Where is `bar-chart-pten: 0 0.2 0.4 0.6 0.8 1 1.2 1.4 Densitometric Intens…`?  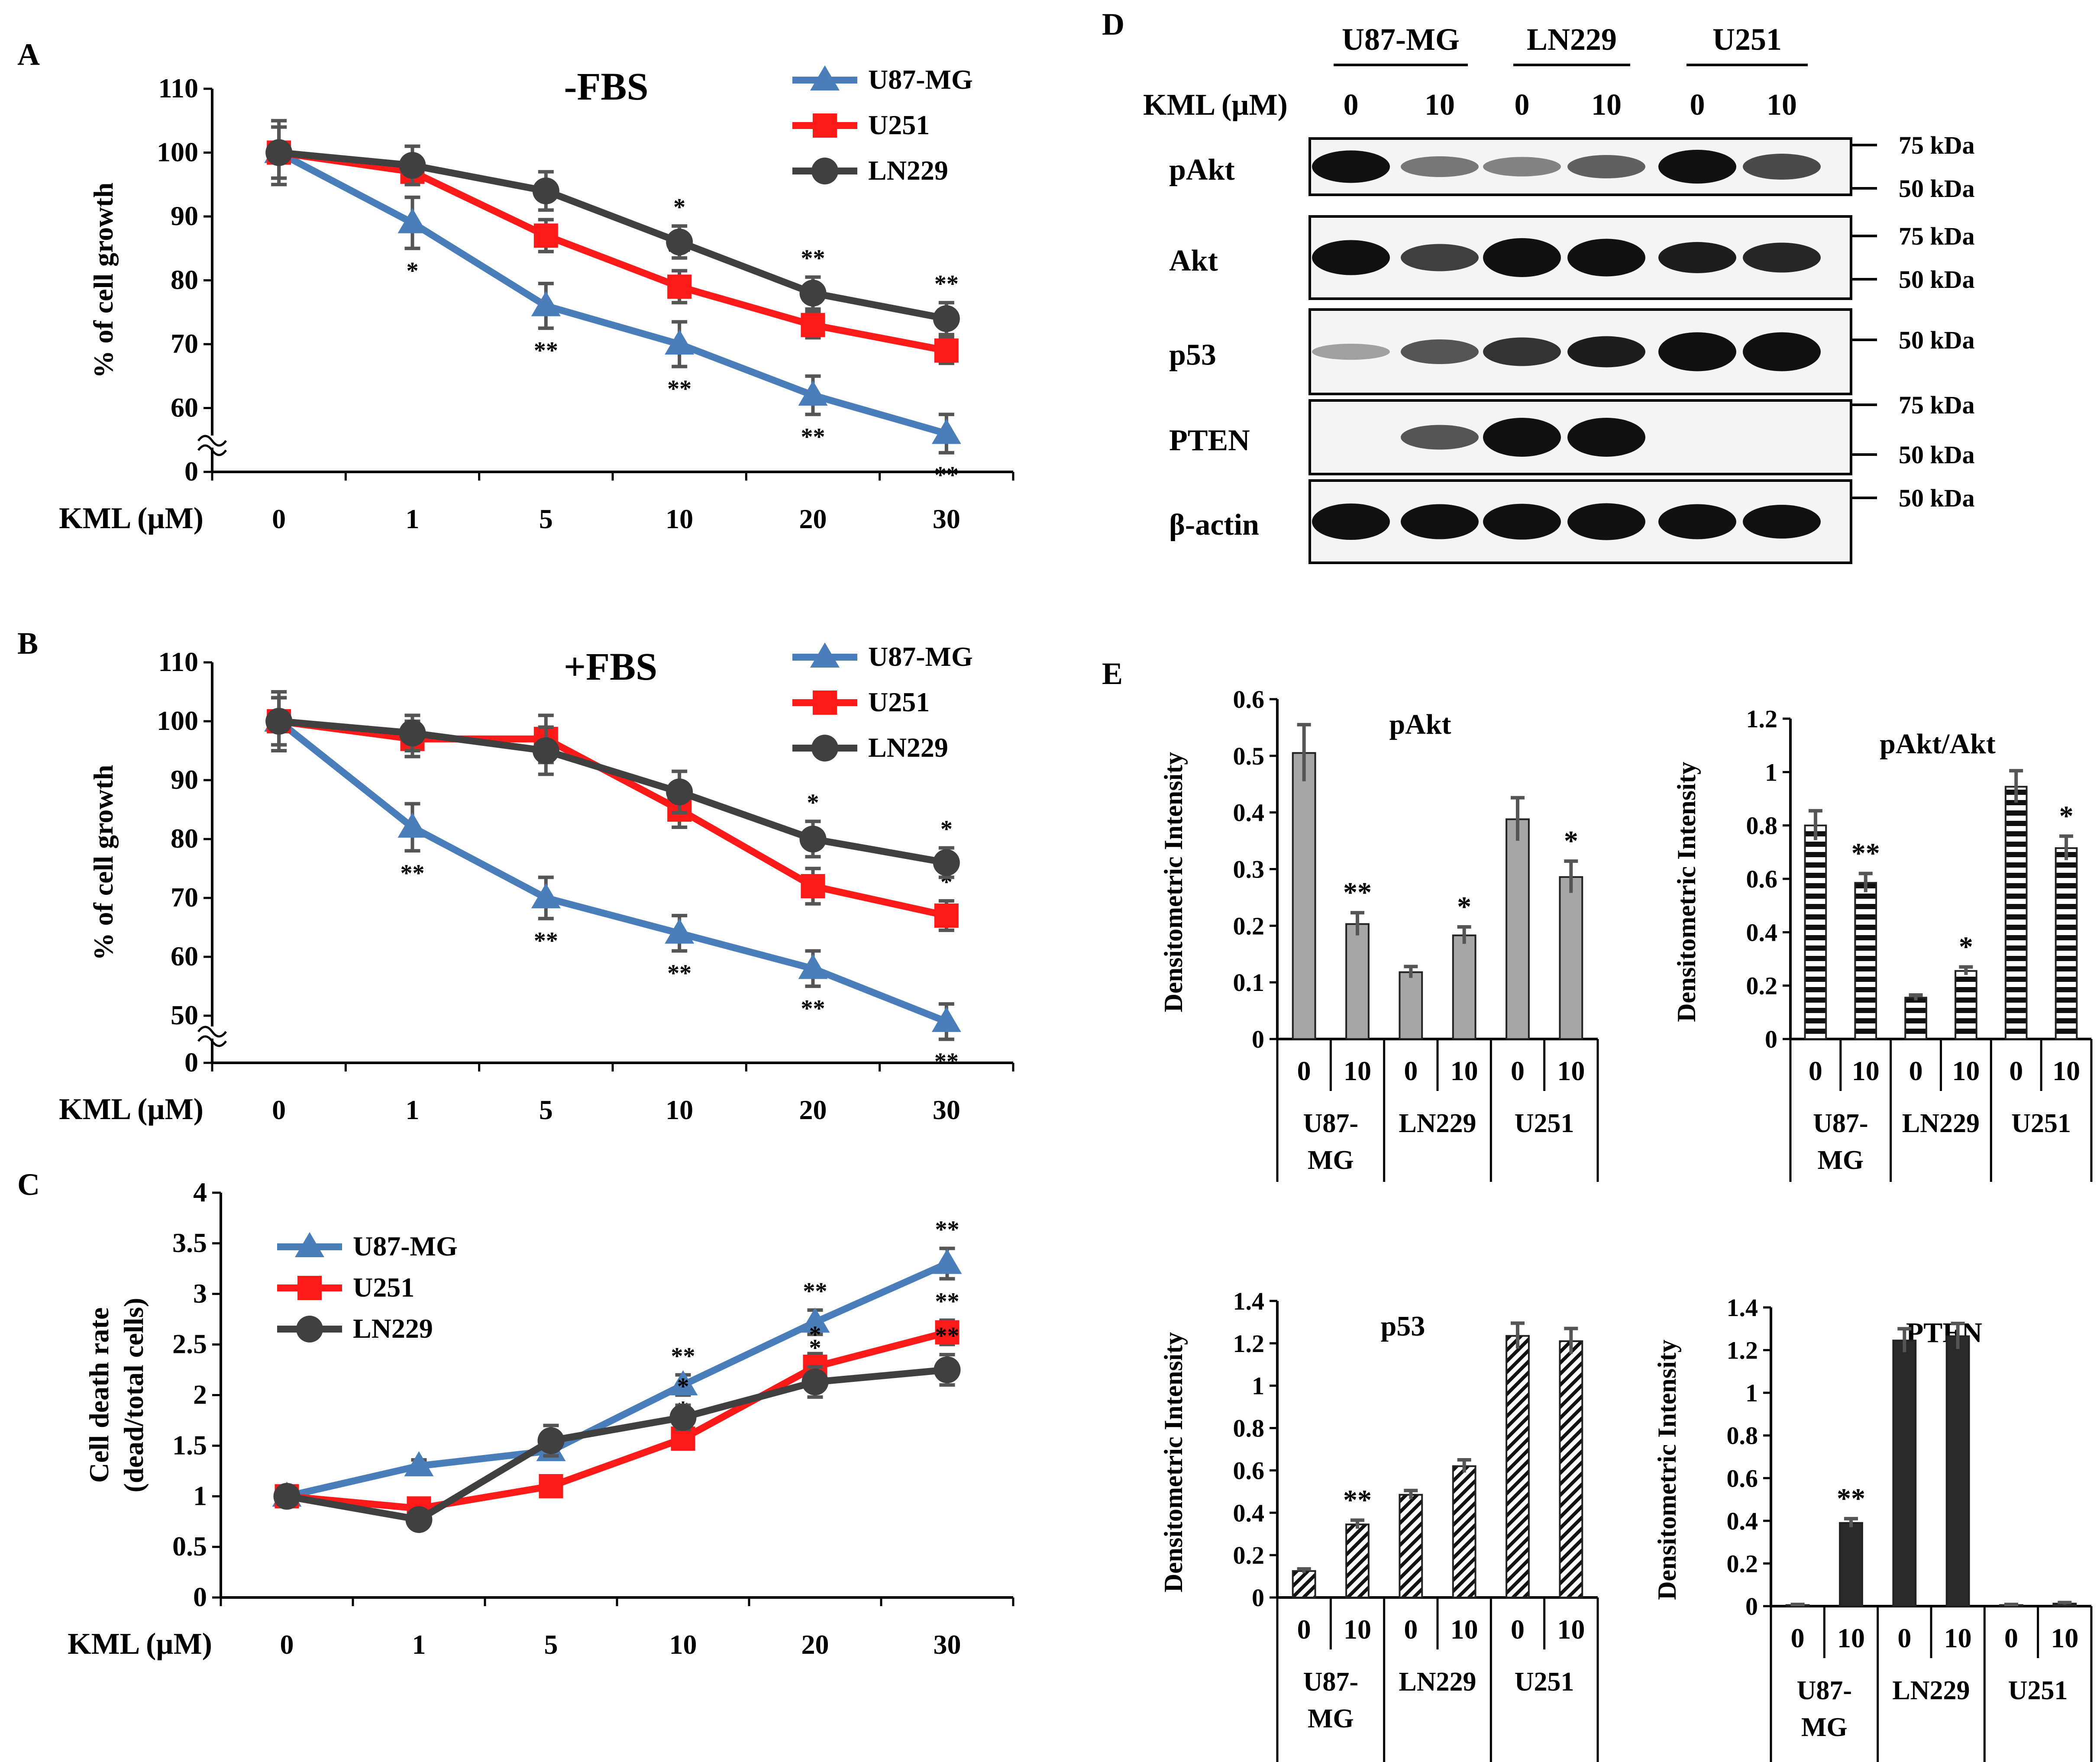 bar-chart-pten: 0 0.2 0.4 0.6 0.8 1 1.2 1.4 Densitometric Intens… is located at coordinates (1873, 1528).